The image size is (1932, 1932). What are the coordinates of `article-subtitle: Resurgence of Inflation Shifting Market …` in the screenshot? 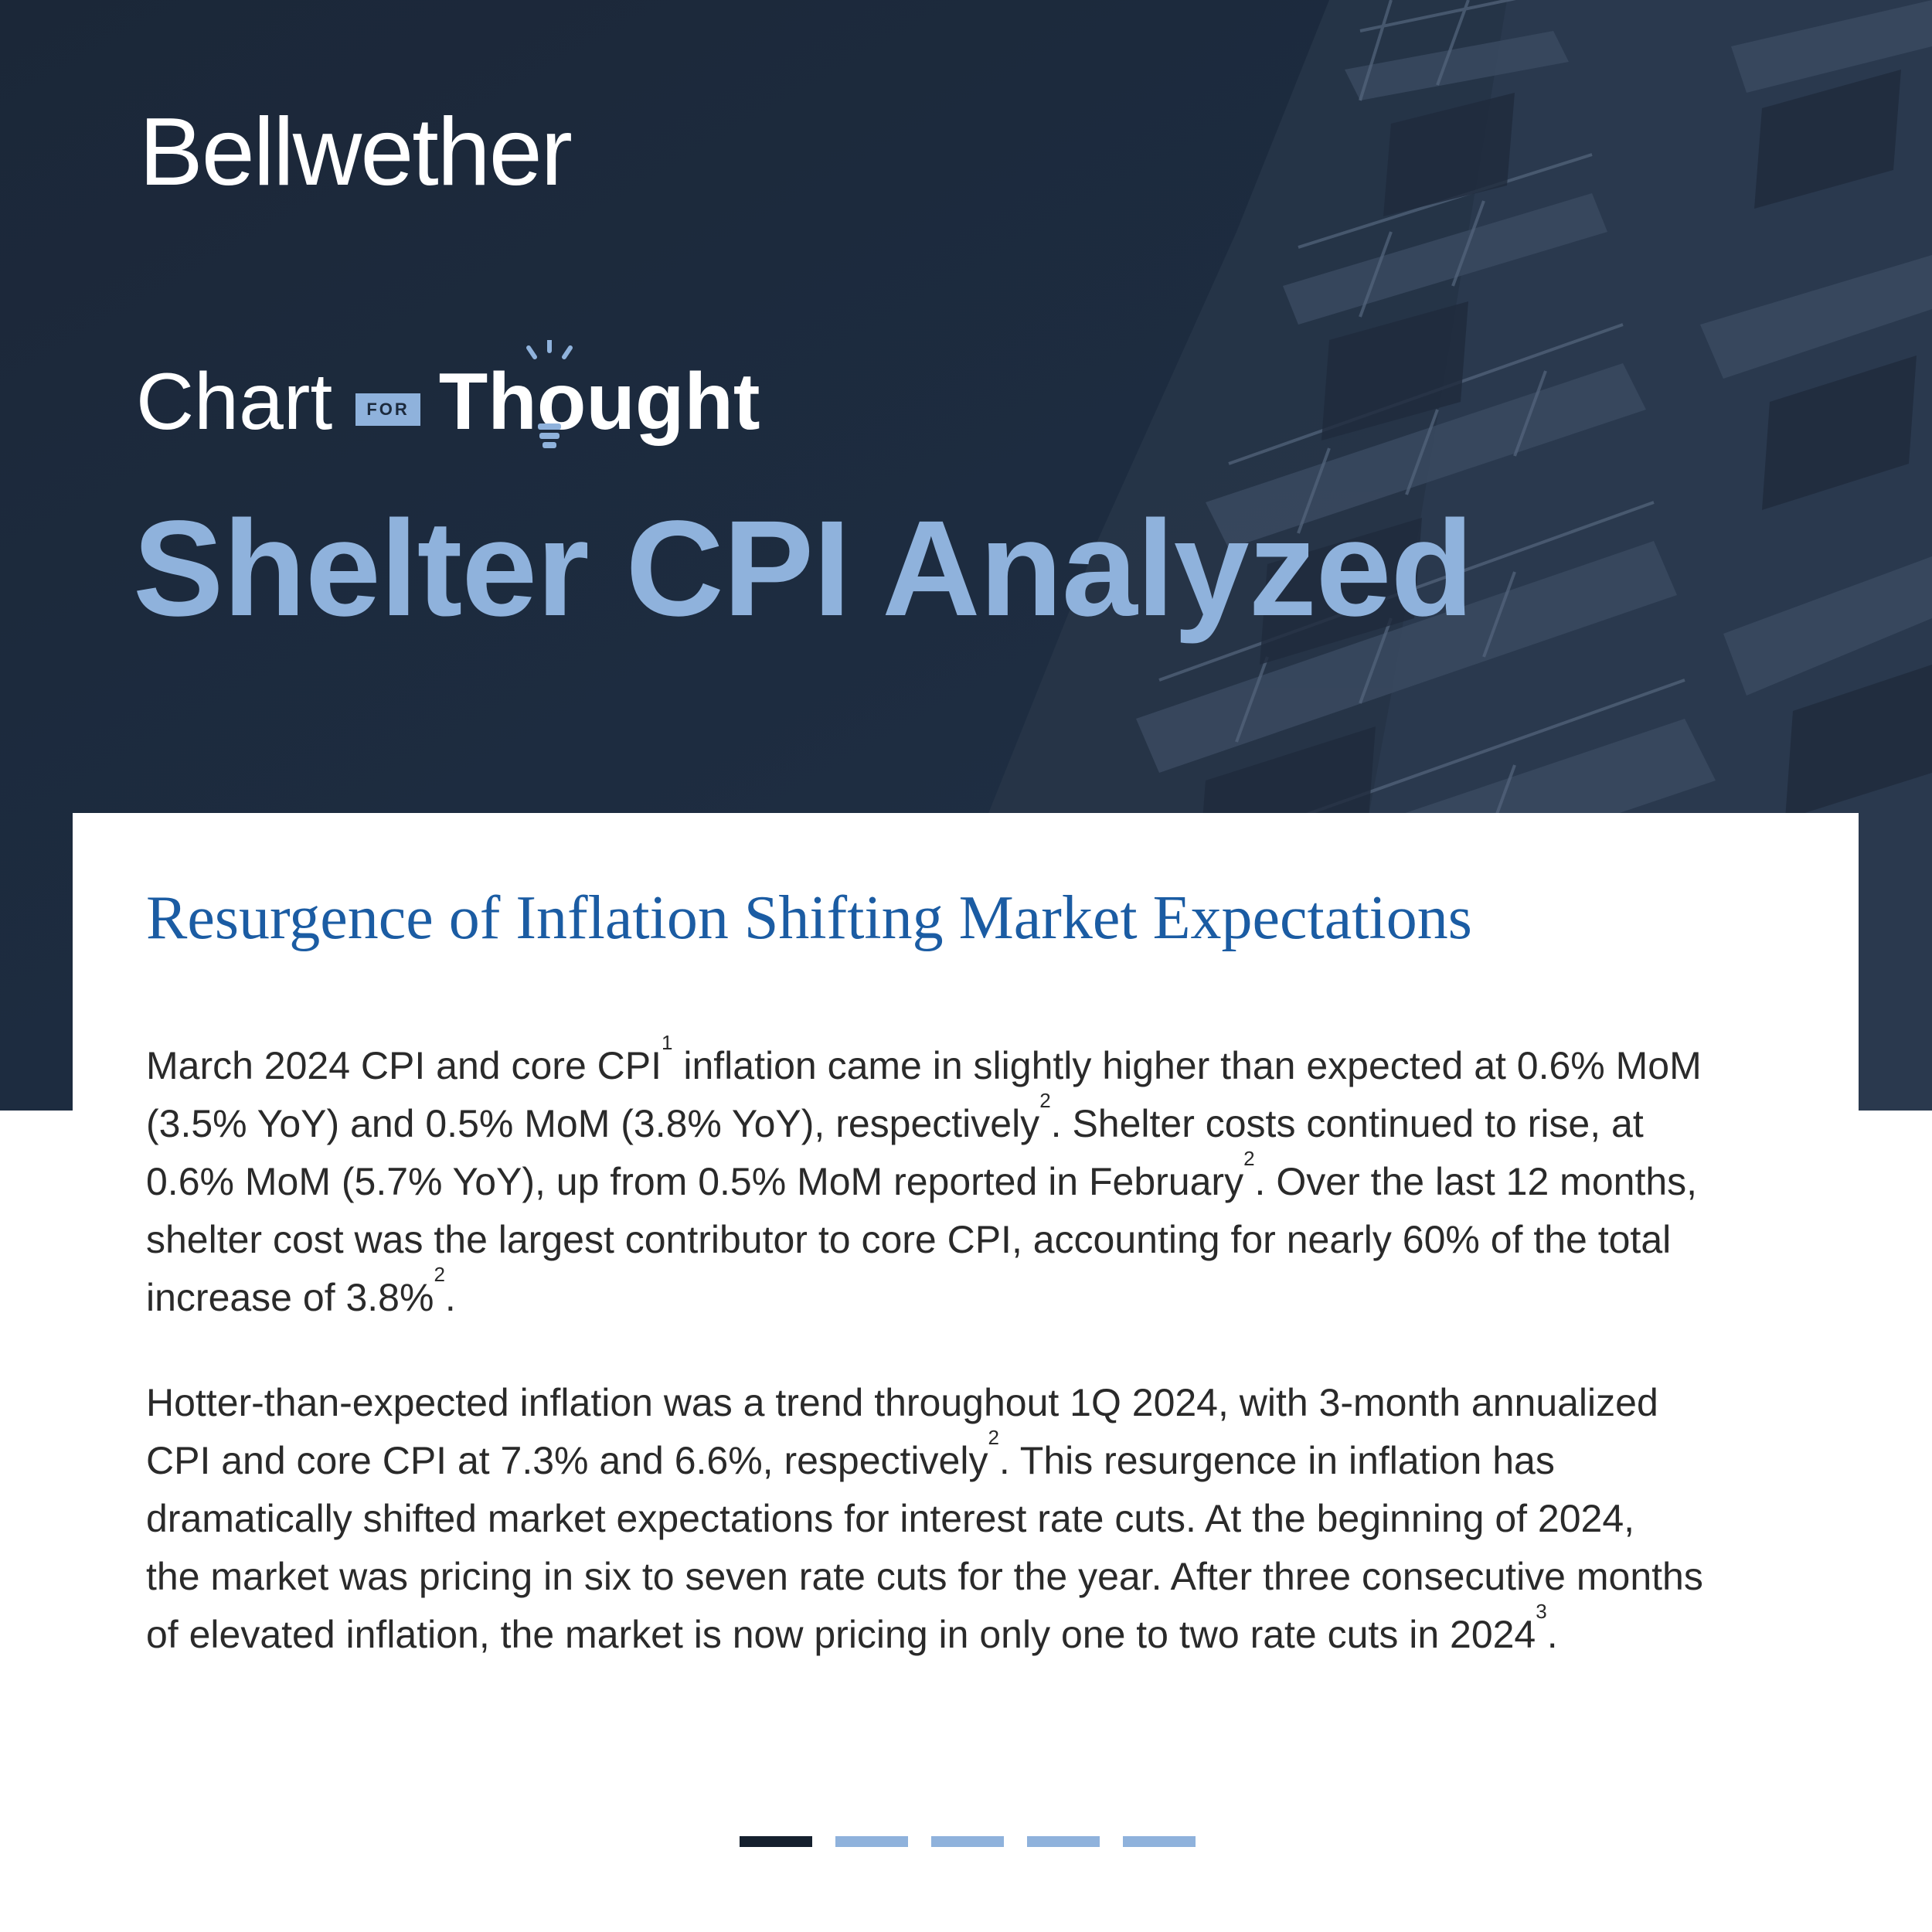 It's located at (809, 918).